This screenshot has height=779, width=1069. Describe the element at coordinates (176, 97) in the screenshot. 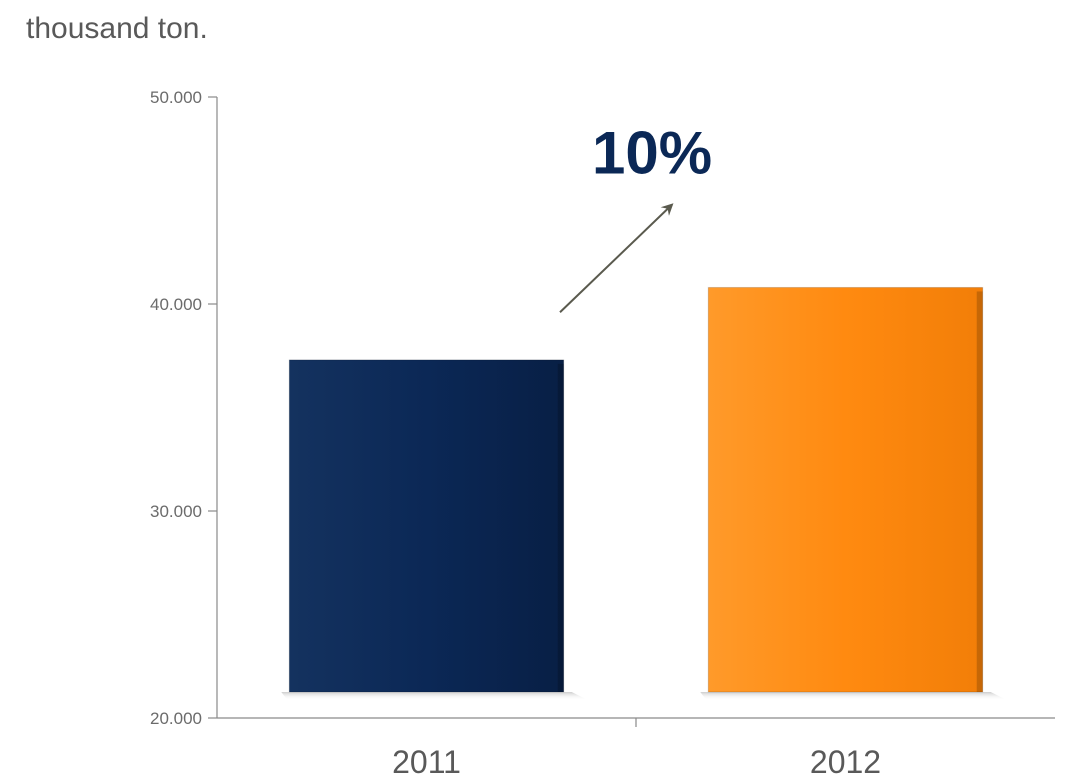

I see `y-tick-label: 50.000` at that location.